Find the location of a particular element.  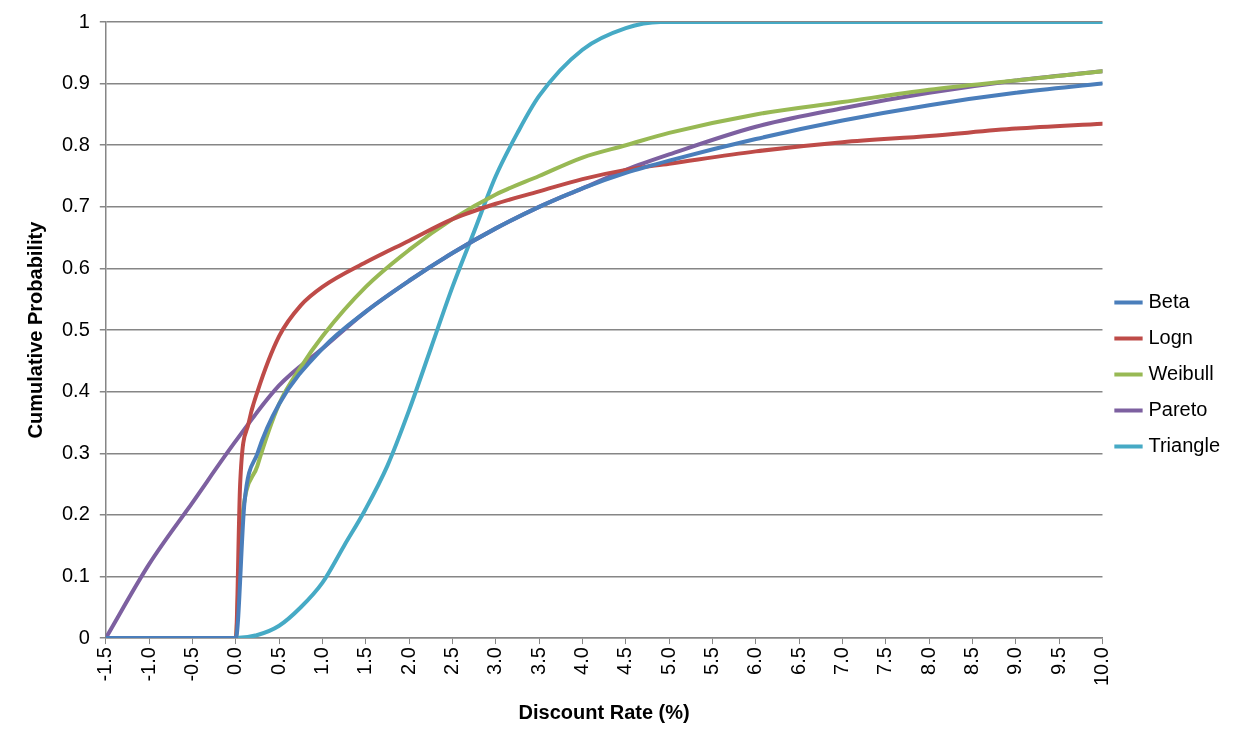

x-tick-label: -1.0 is located at coordinates (147, 664).